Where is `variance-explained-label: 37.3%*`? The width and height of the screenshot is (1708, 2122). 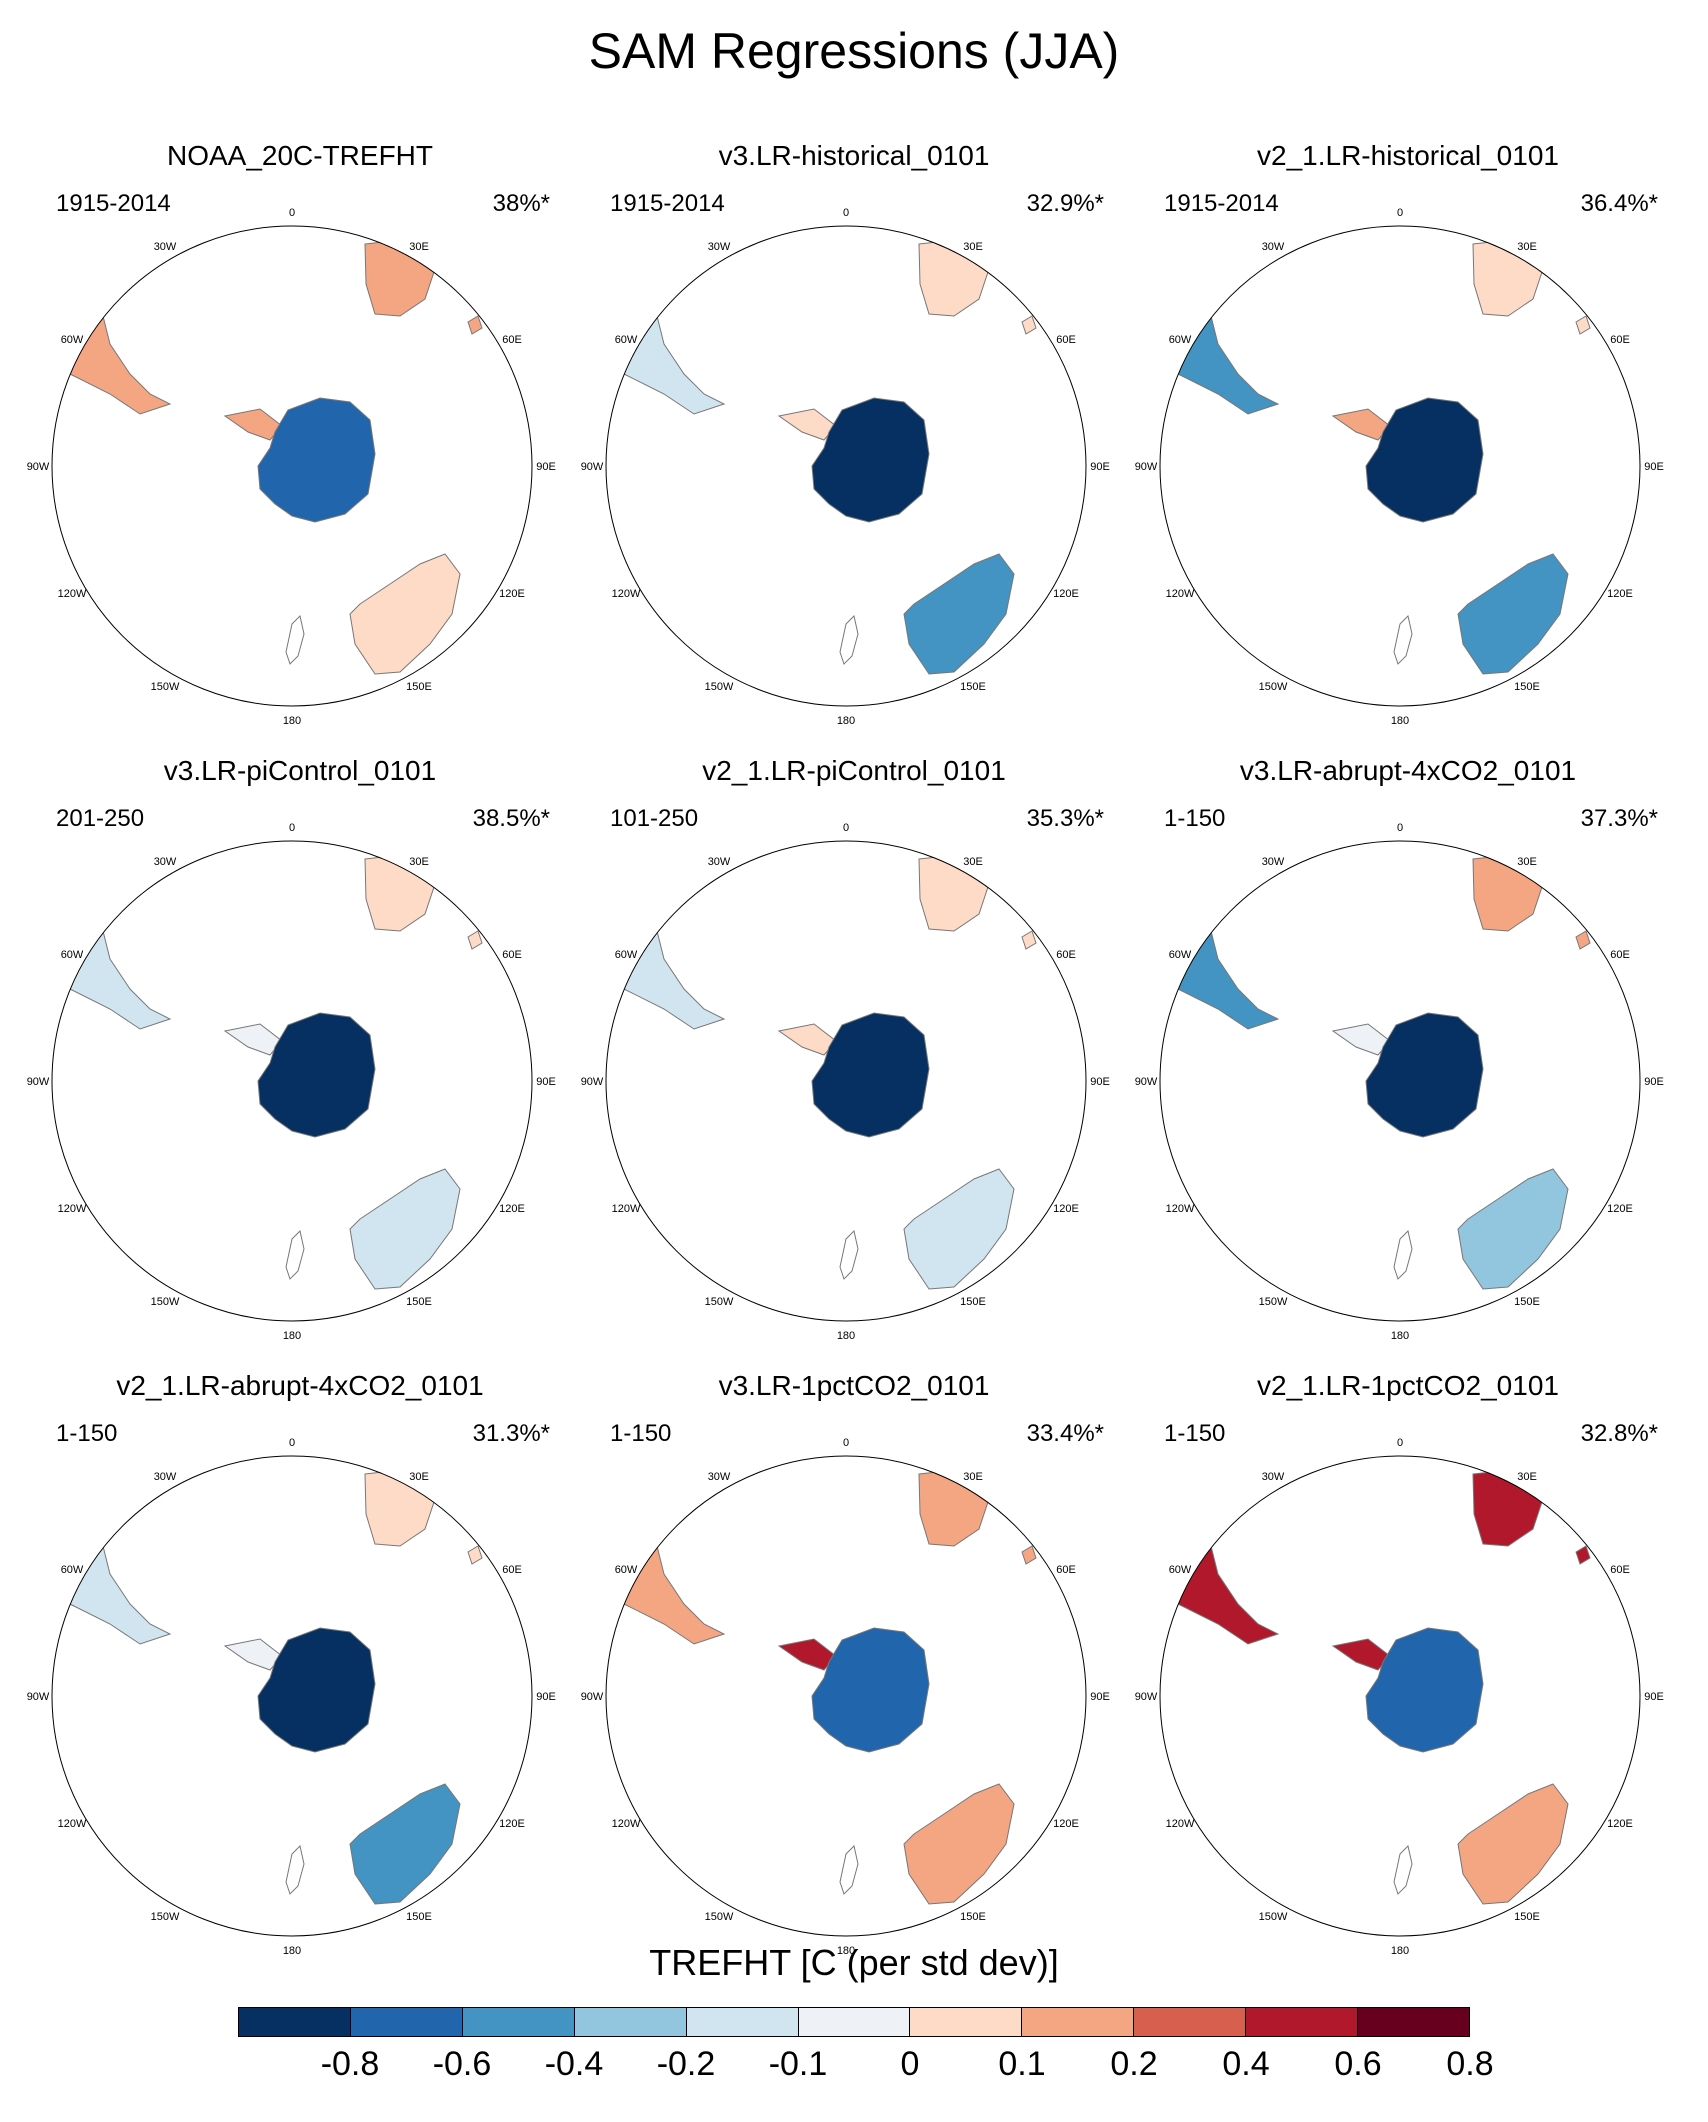 variance-explained-label: 37.3%* is located at coordinates (1619, 818).